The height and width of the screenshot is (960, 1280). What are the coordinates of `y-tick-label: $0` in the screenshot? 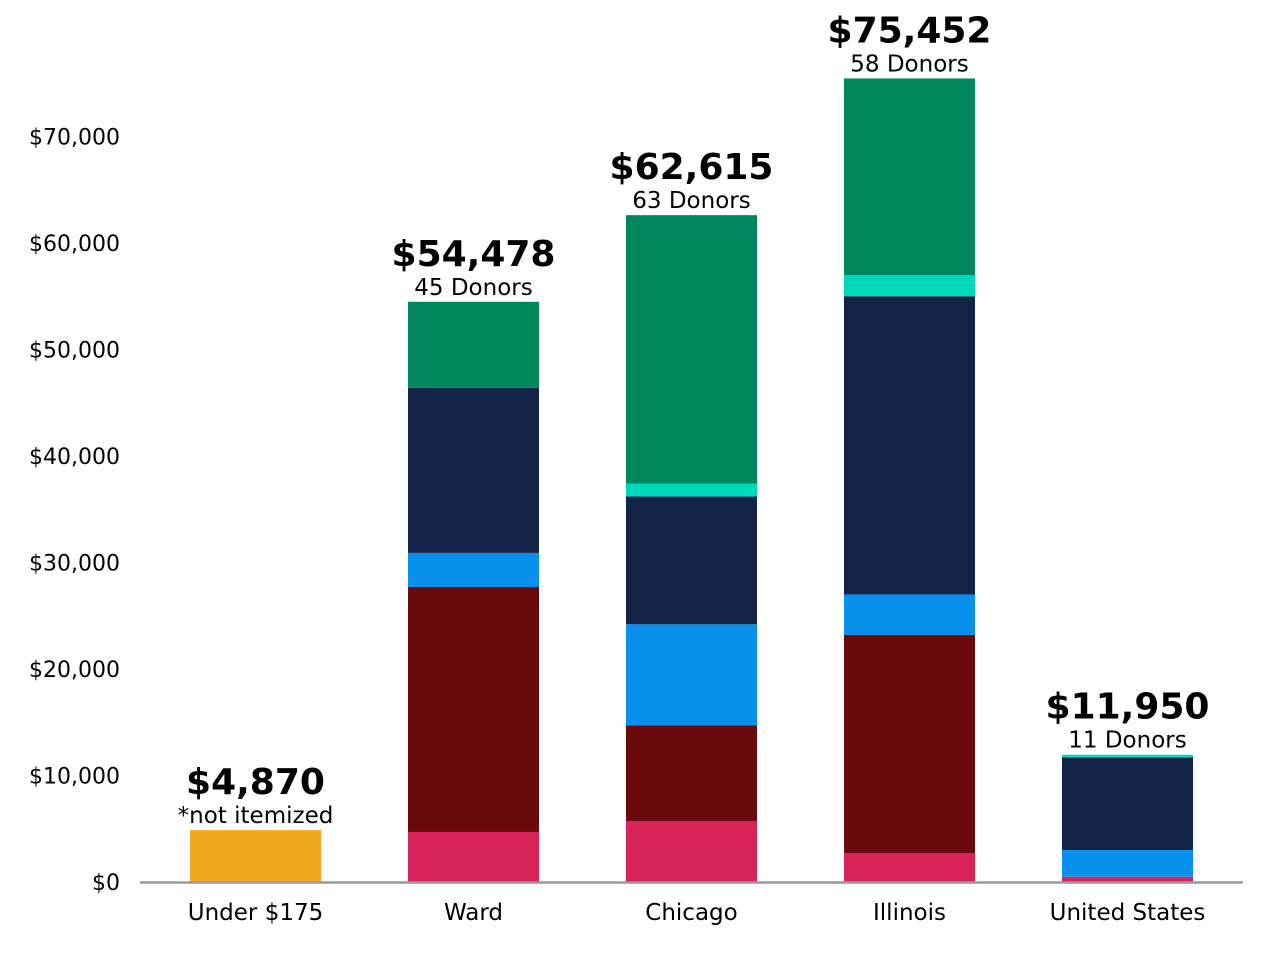 It's located at (106, 883).